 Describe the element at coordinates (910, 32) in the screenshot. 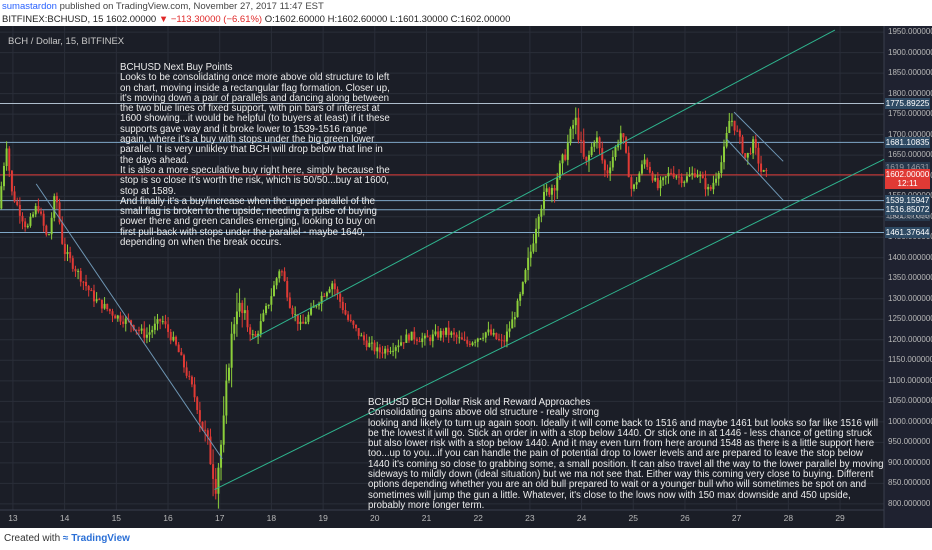

I see `y-tick-label: 1950.000000` at that location.